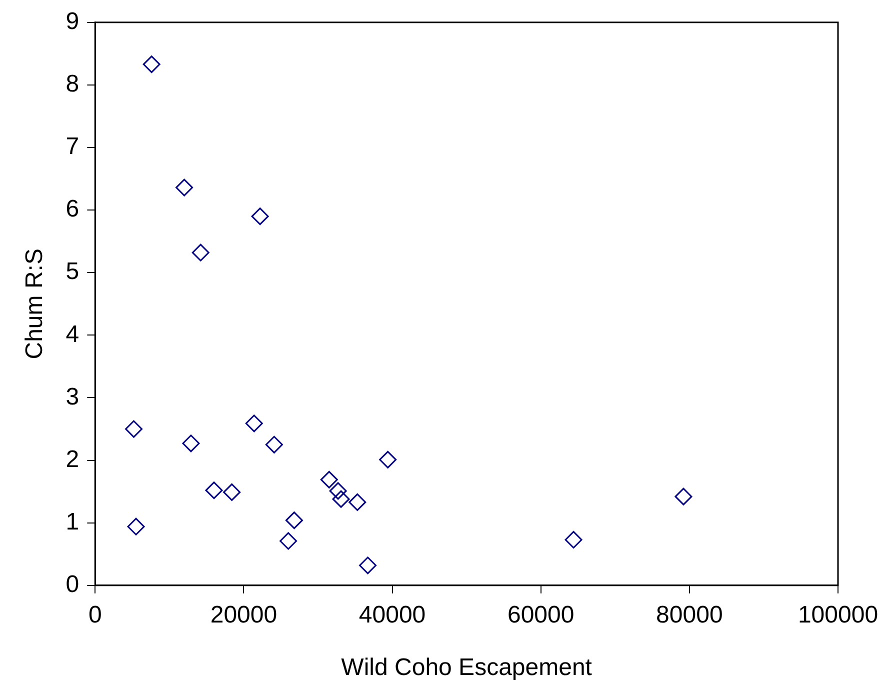 The image size is (893, 696). Describe the element at coordinates (838, 614) in the screenshot. I see `x-tick-label: 100000` at that location.